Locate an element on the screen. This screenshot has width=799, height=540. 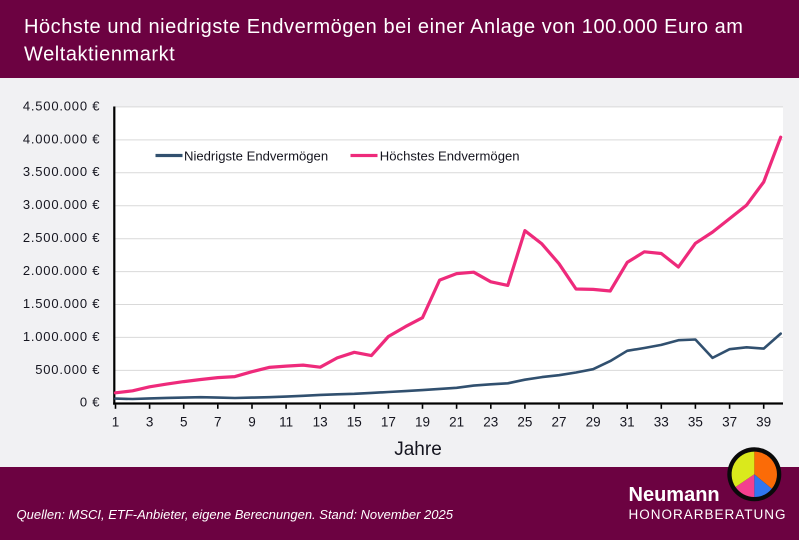
svg-text: 4.500.000 € is located at coordinates (61, 105).